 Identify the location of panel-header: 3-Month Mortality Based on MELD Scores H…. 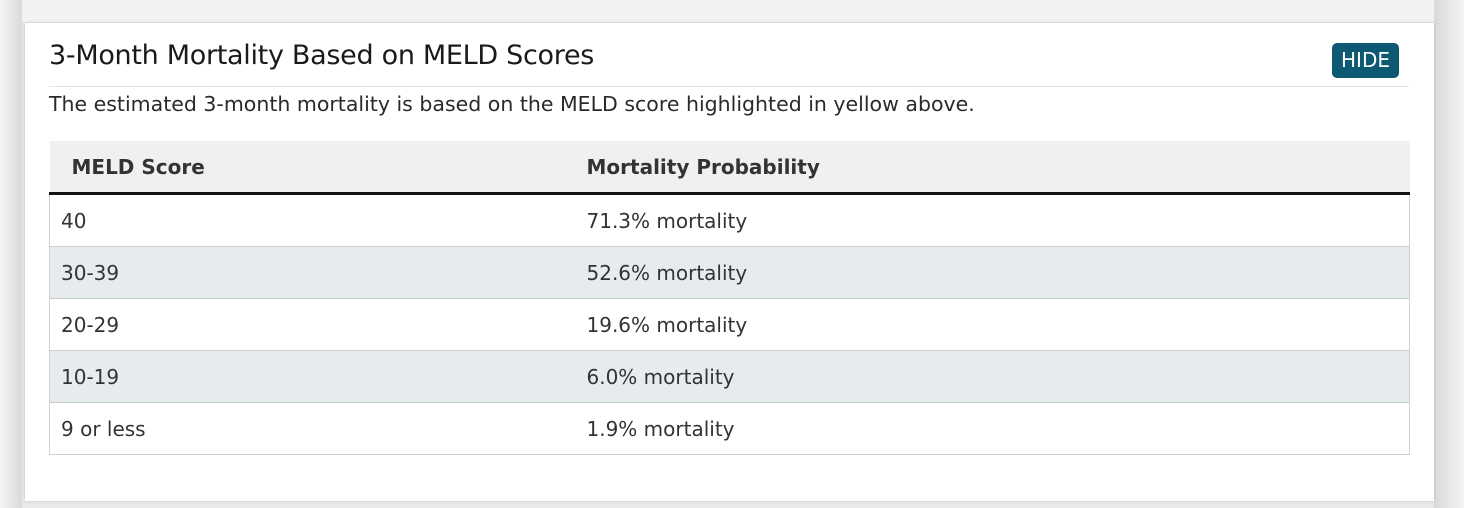
(729, 63).